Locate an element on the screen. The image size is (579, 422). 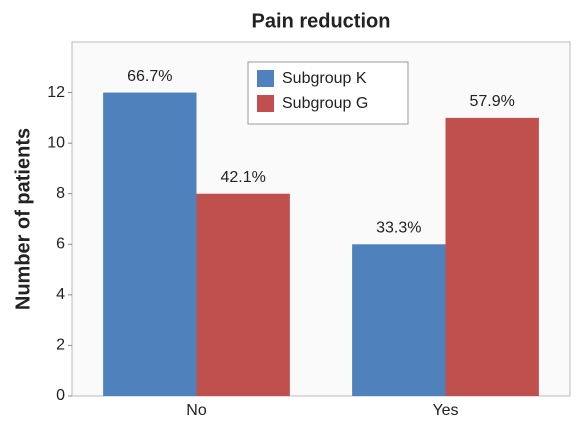
data-label: 66.7% is located at coordinates (149, 76).